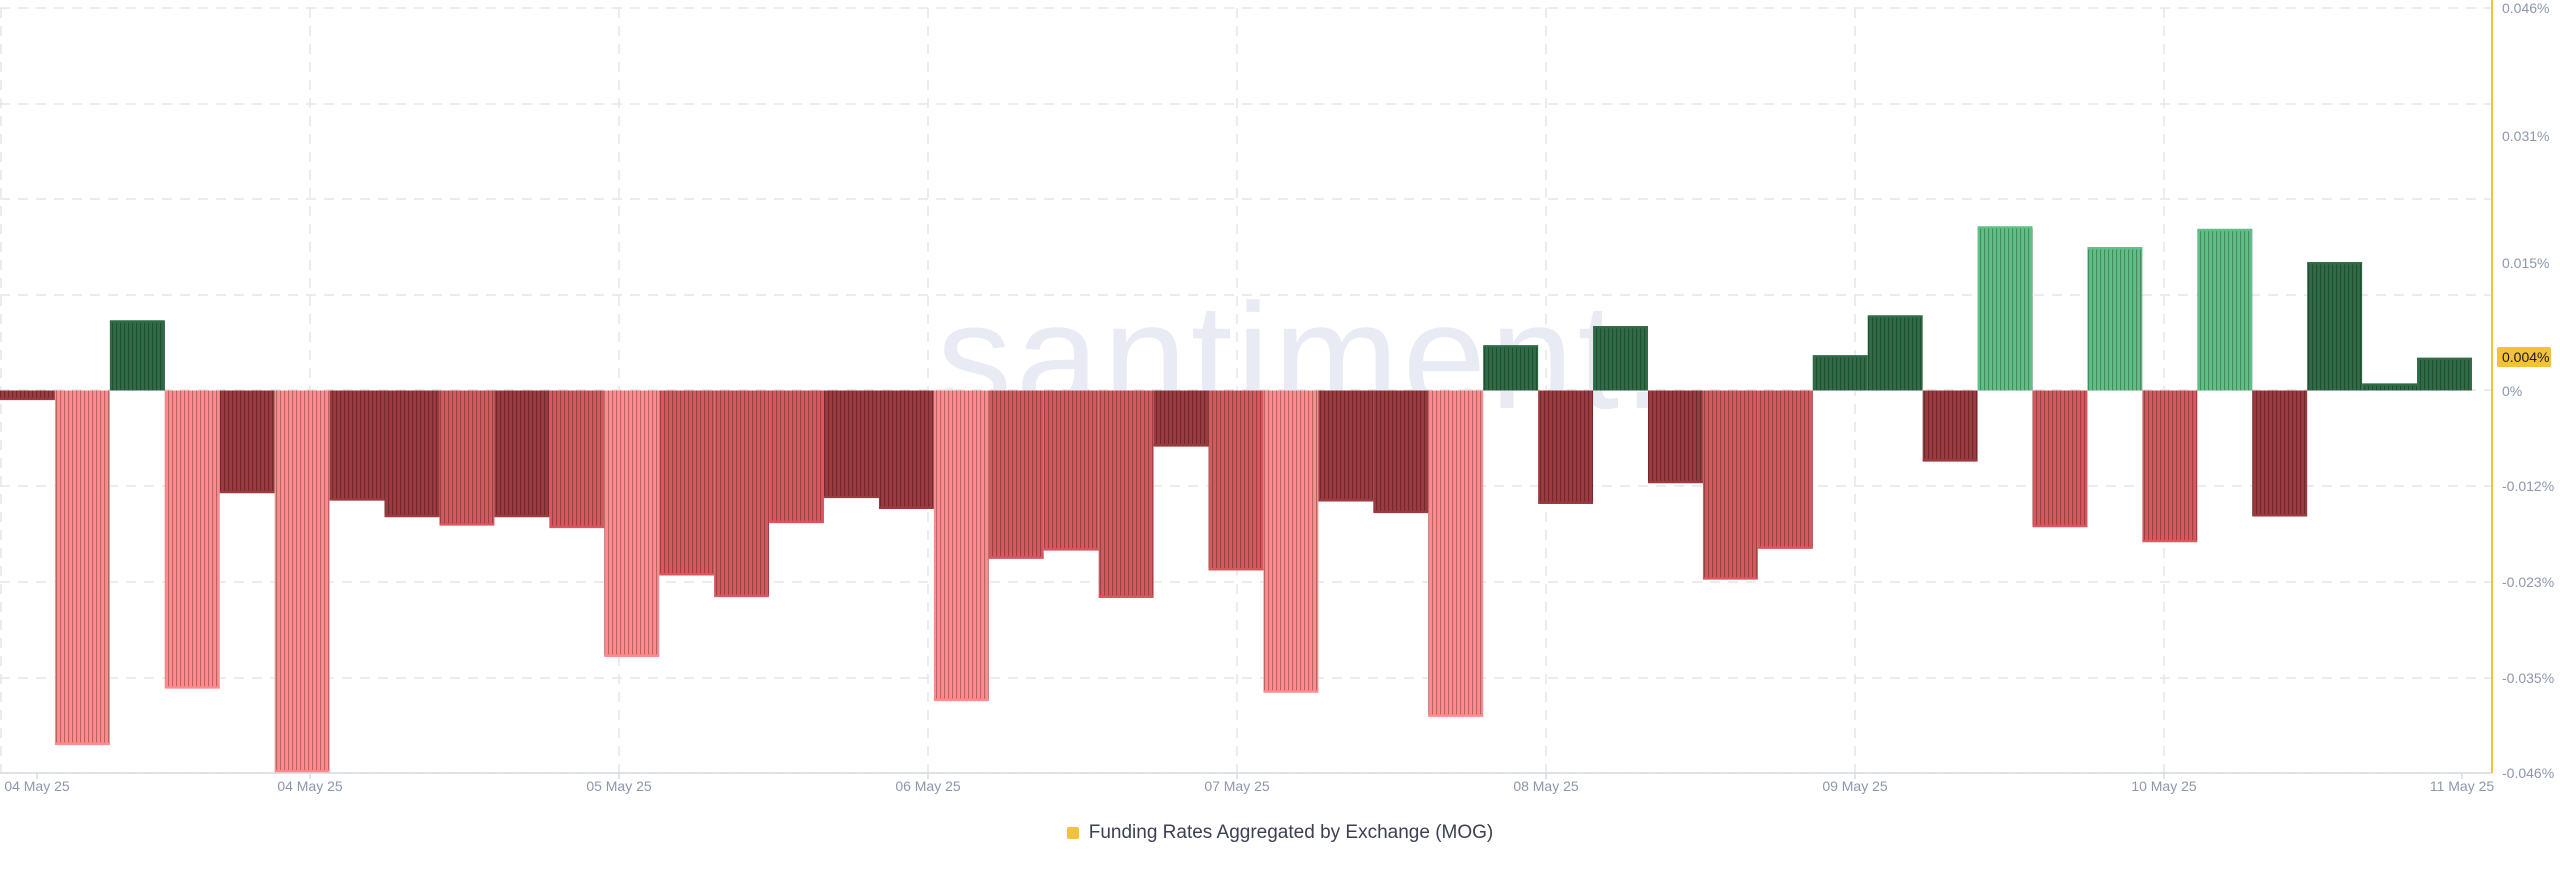  I want to click on y-tick-label: 0%, so click(2512, 391).